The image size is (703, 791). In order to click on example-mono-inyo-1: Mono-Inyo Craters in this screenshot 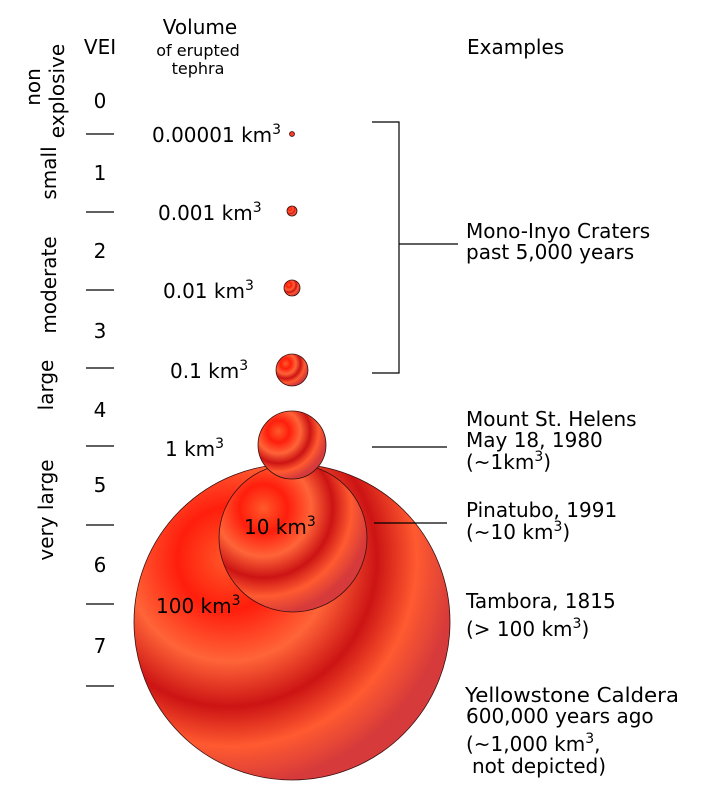, I will do `click(558, 231)`.